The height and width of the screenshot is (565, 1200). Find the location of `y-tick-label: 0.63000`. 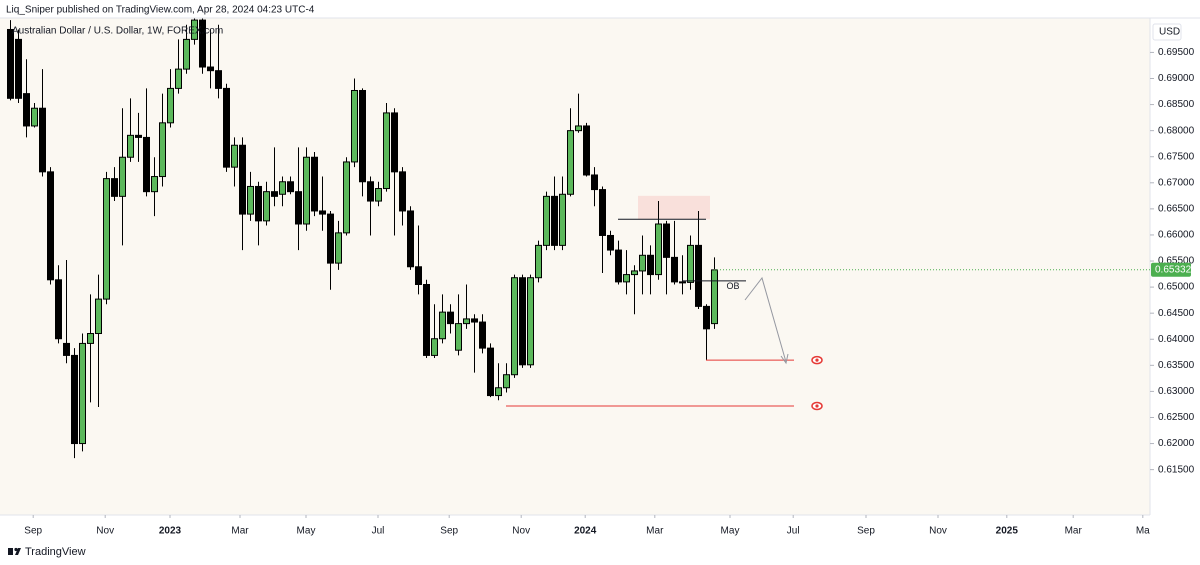

y-tick-label: 0.63000 is located at coordinates (1176, 391).